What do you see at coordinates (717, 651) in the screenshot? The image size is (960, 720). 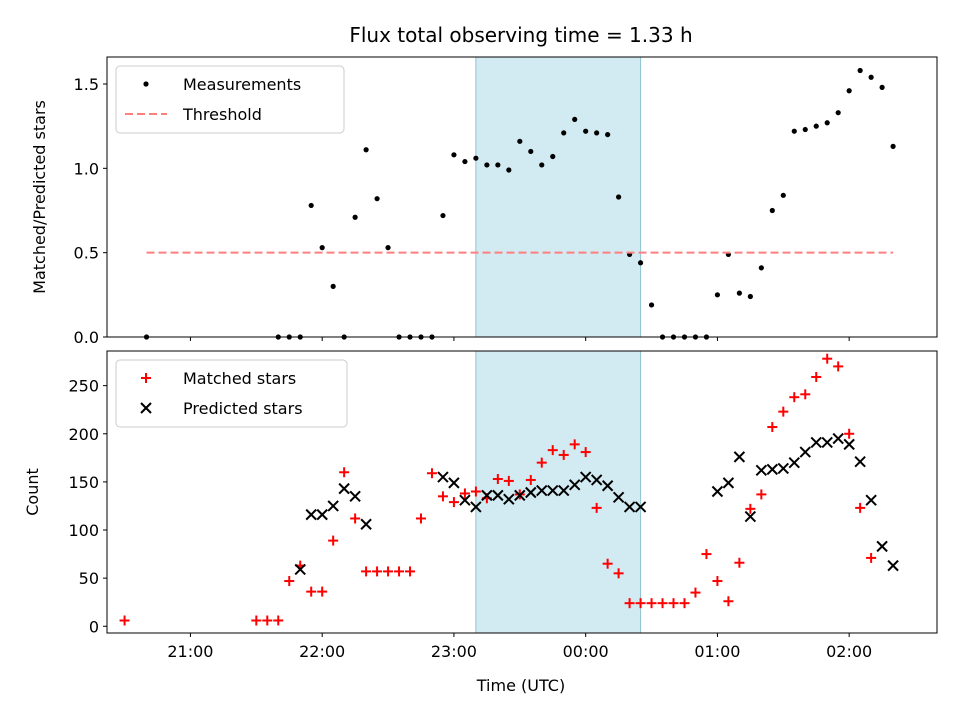 I see `x-tick-label: 01:00` at bounding box center [717, 651].